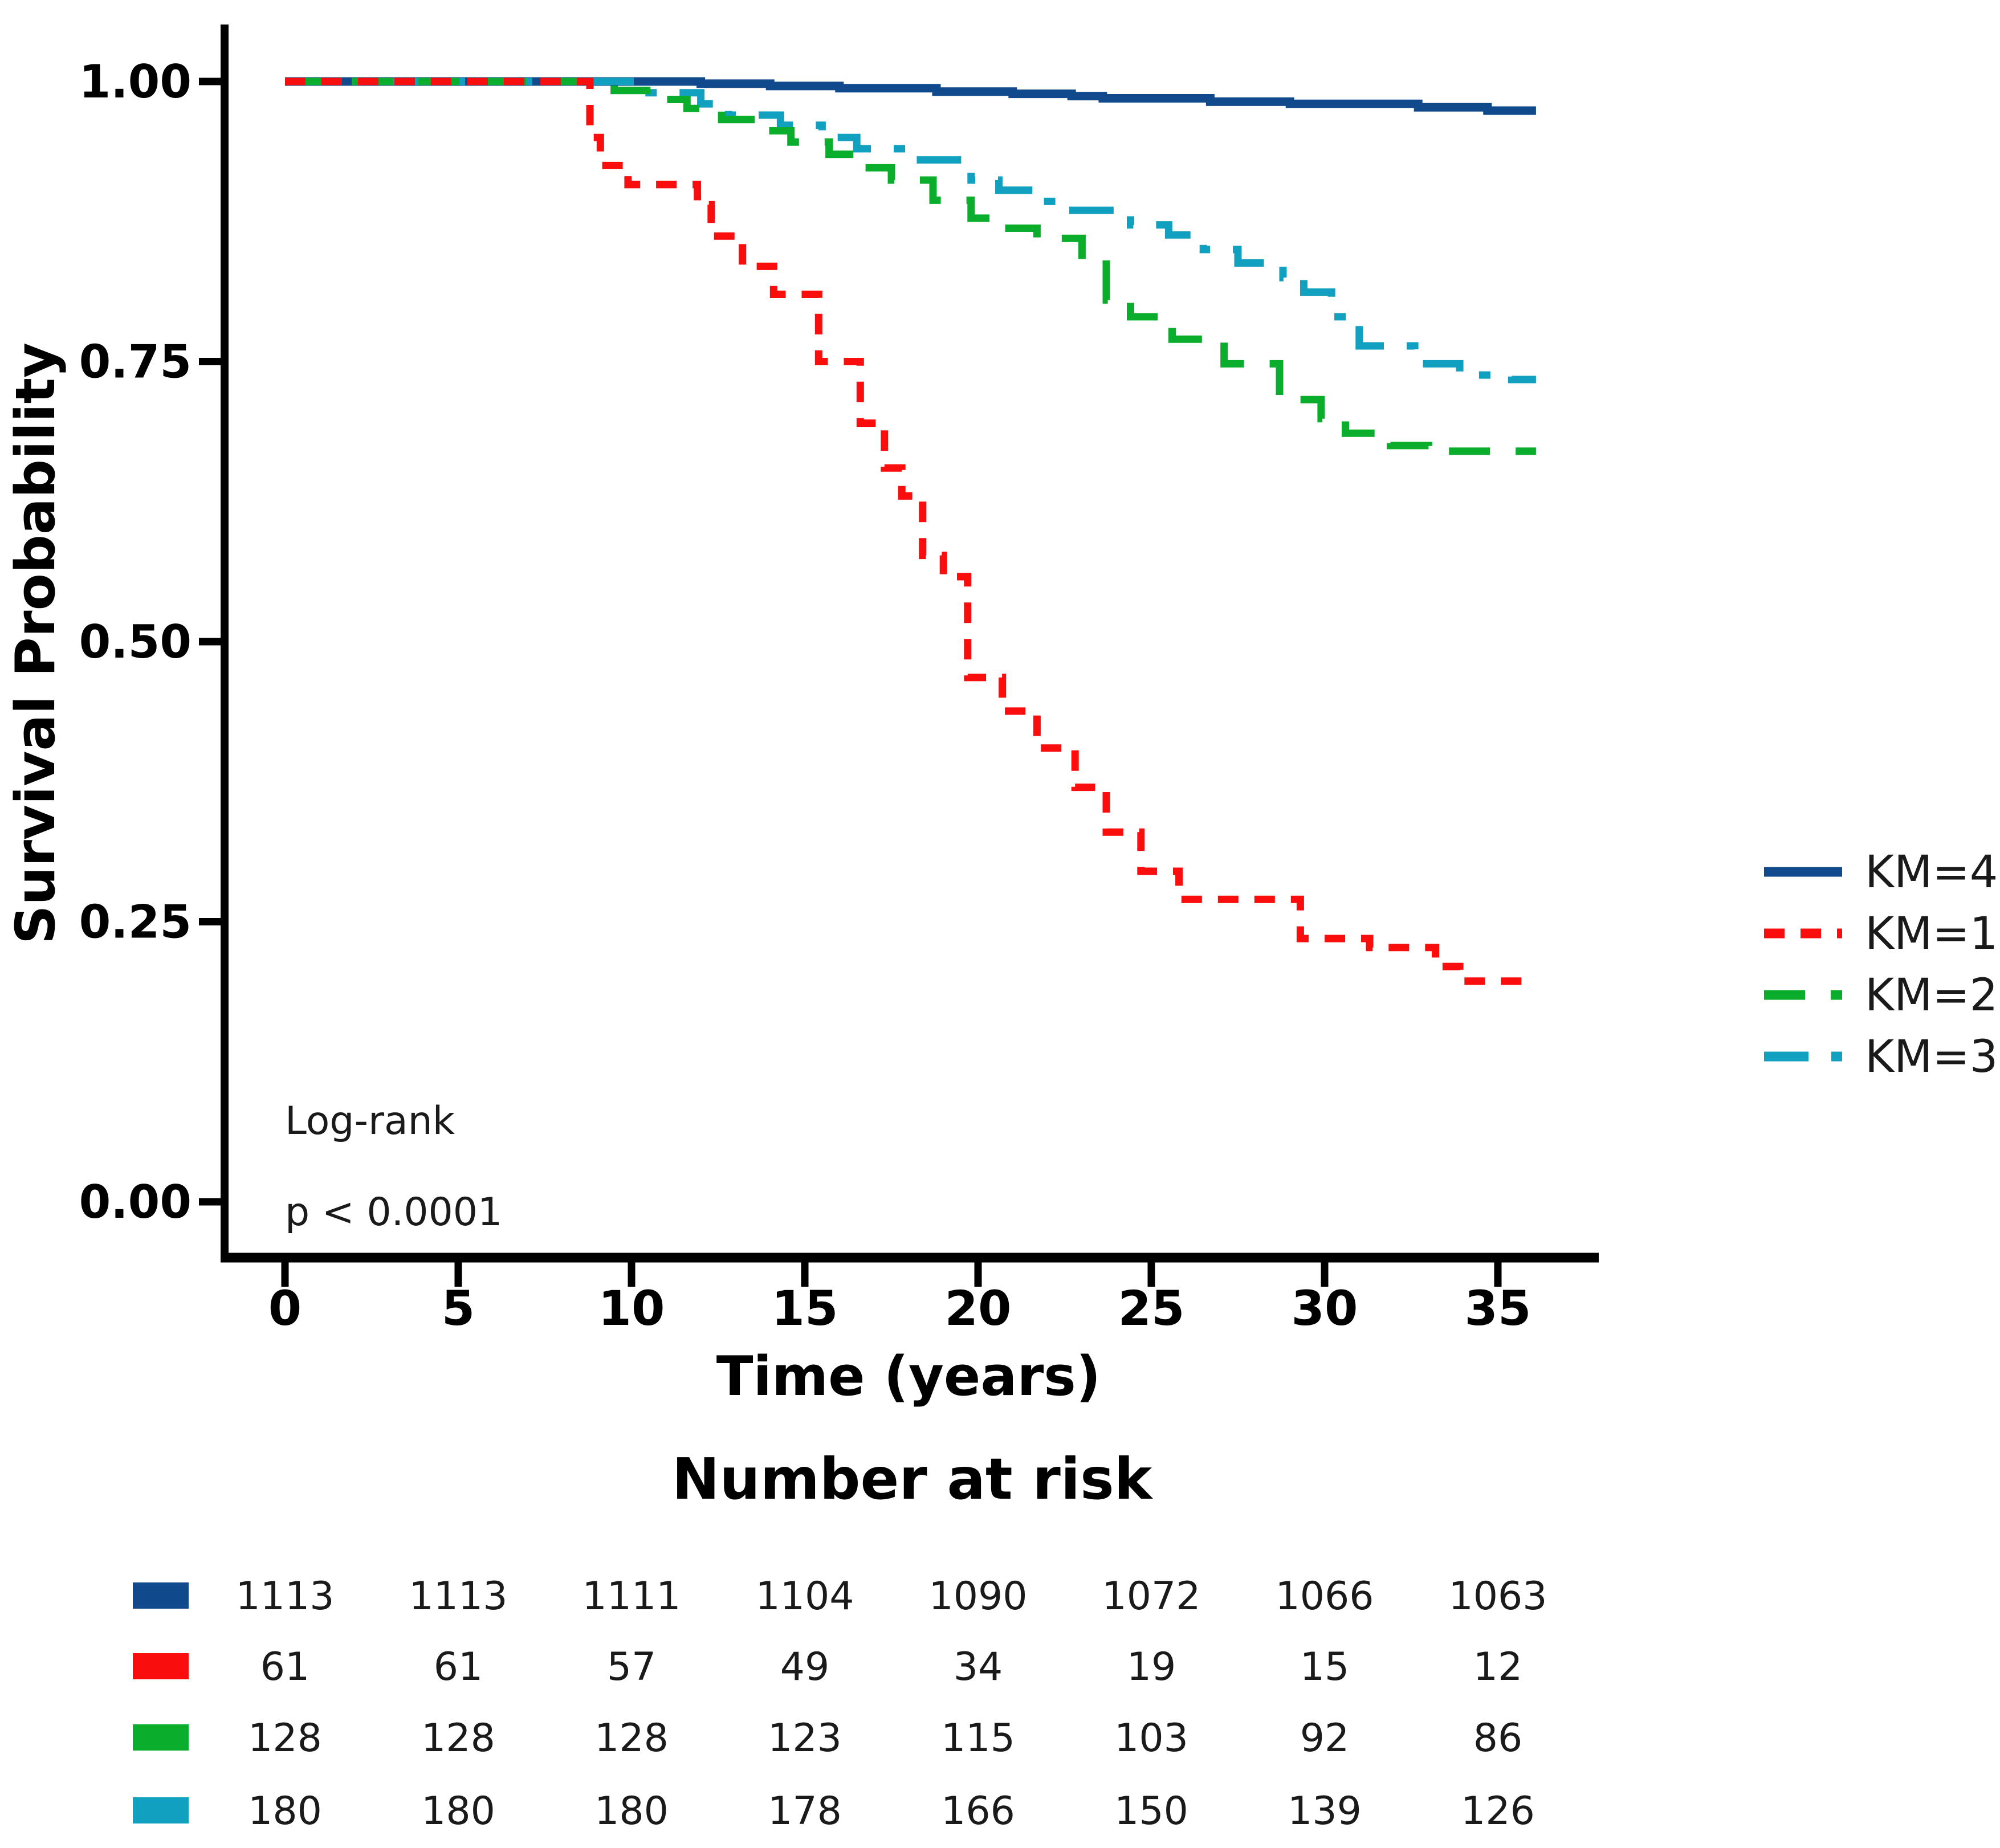  What do you see at coordinates (36, 643) in the screenshot?
I see `y-axis-title: Survival Probability` at bounding box center [36, 643].